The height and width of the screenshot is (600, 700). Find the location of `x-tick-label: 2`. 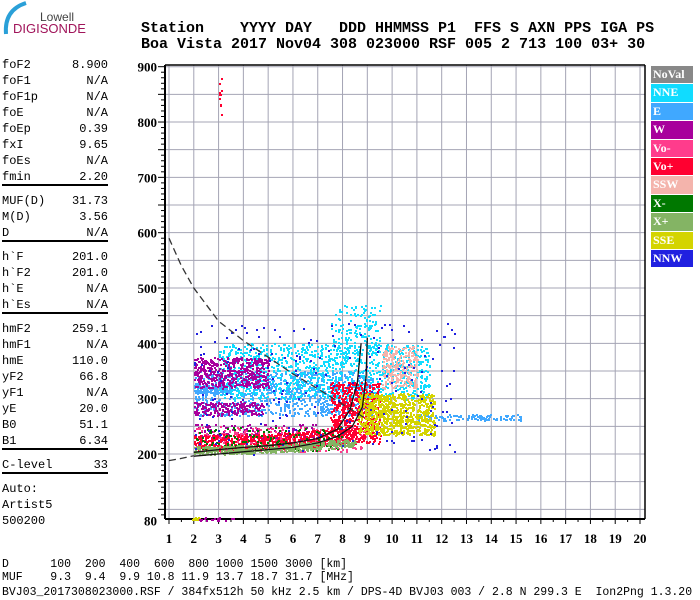

x-tick-label: 2 is located at coordinates (194, 538).